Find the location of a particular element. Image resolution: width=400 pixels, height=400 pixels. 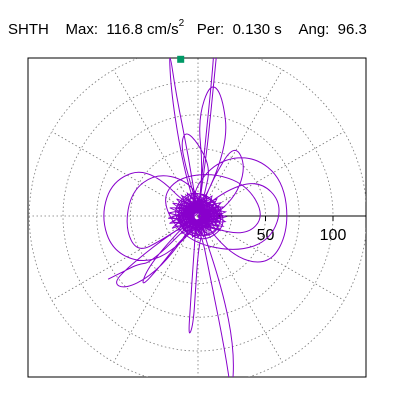

max-marker-layer is located at coordinates (181, 59).